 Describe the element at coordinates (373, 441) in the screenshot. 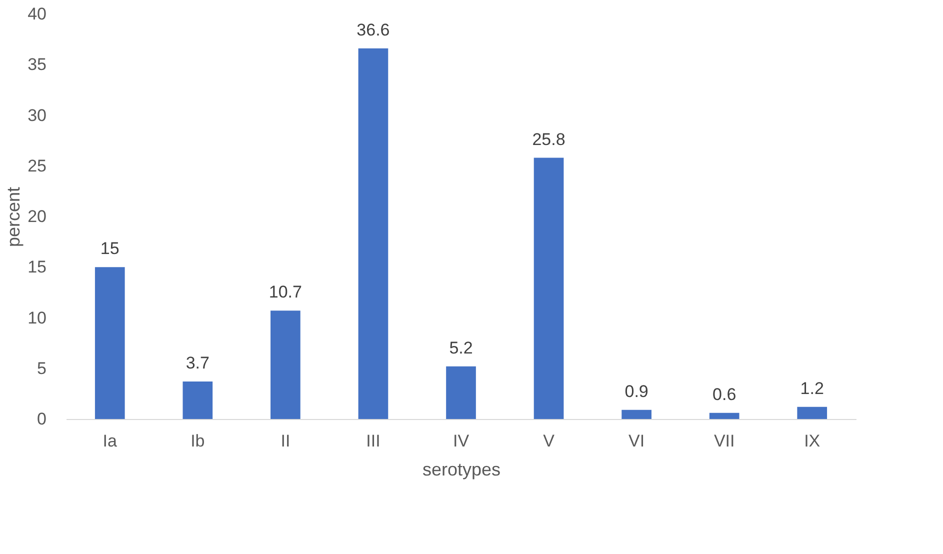

I see `x-tick-label: III` at that location.